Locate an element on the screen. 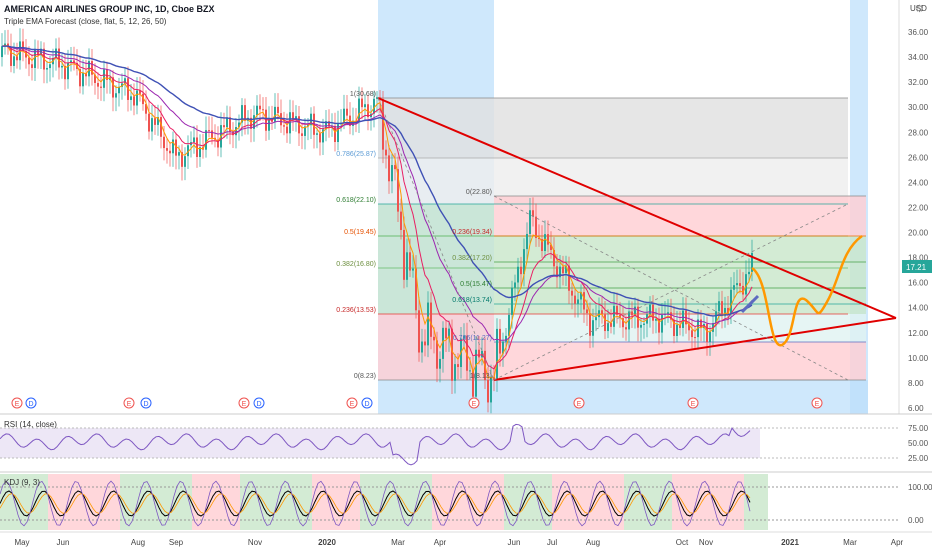 This screenshot has width=932, height=550. price-tick-label: 8.00 is located at coordinates (916, 383).